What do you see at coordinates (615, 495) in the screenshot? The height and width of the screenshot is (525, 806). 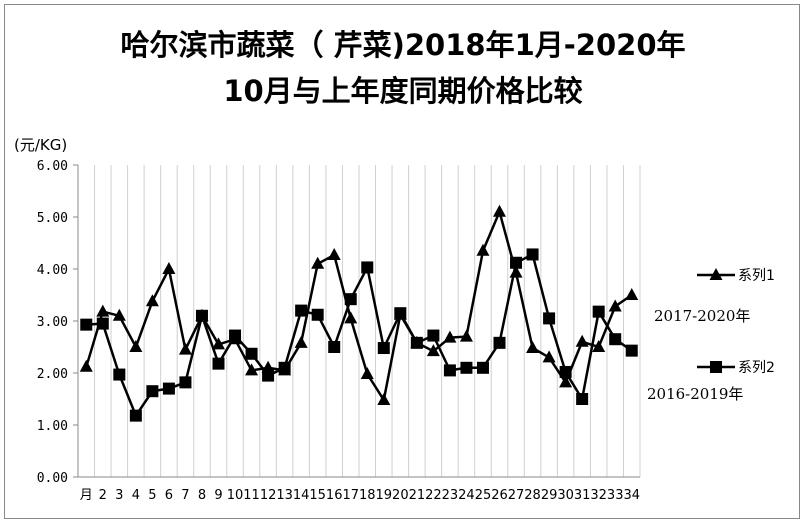 I see `x-tick-label: 33` at bounding box center [615, 495].